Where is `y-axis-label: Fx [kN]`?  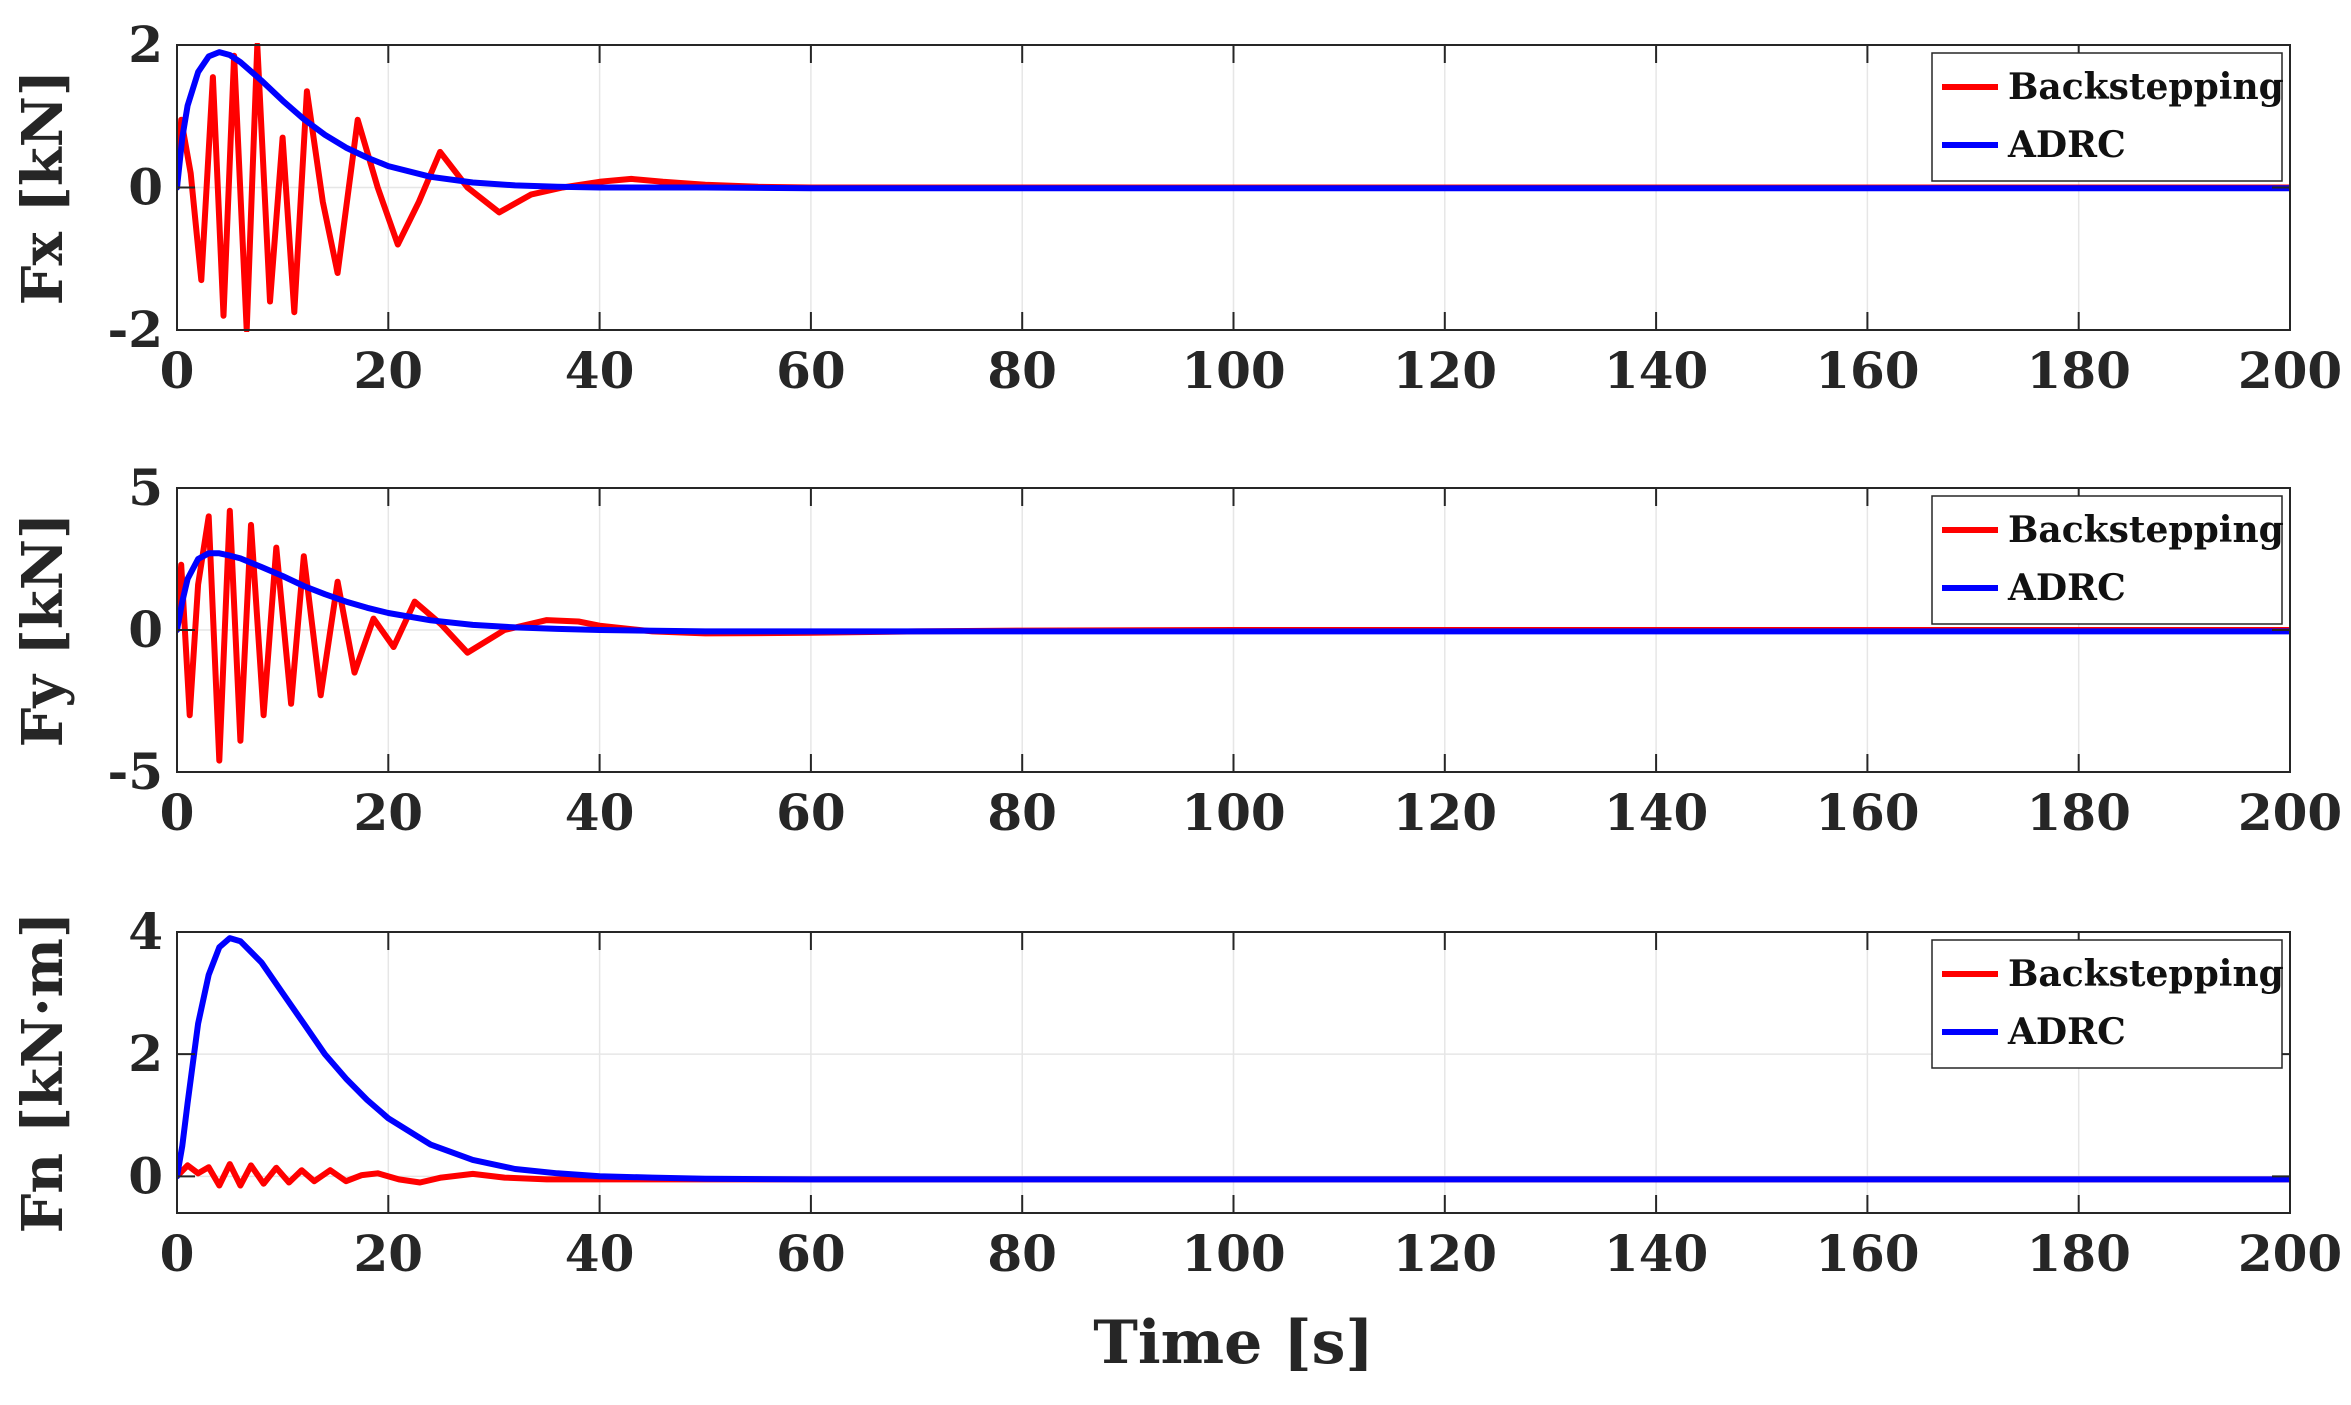
y-axis-label: Fx [kN] is located at coordinates (43, 188).